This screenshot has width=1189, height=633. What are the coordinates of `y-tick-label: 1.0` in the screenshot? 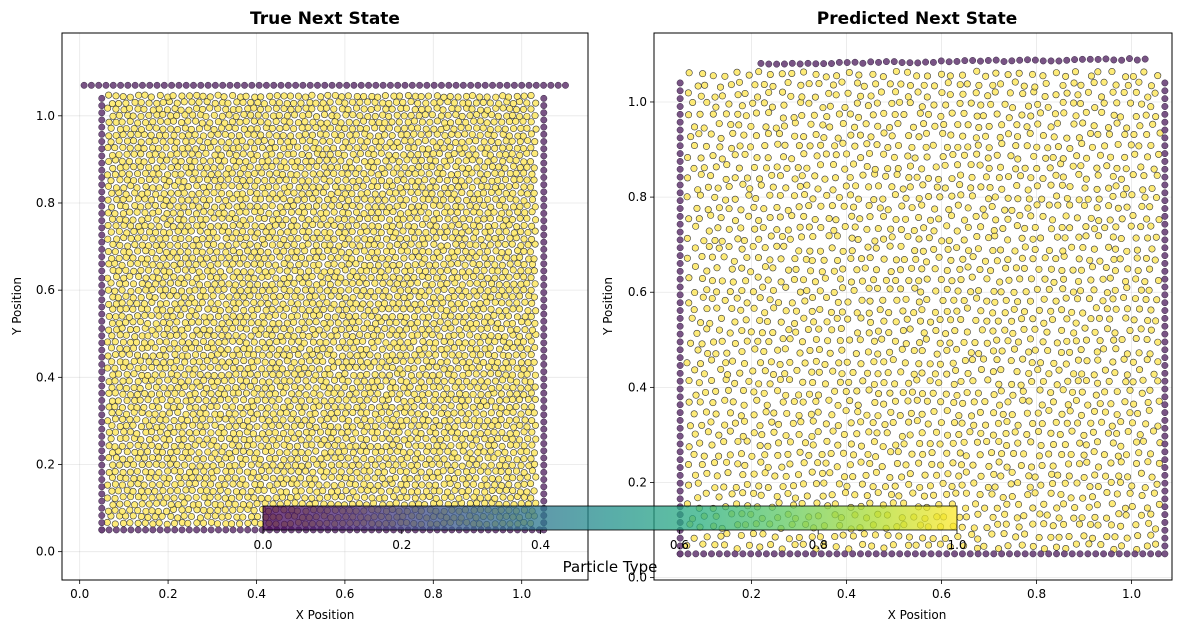 It's located at (45, 116).